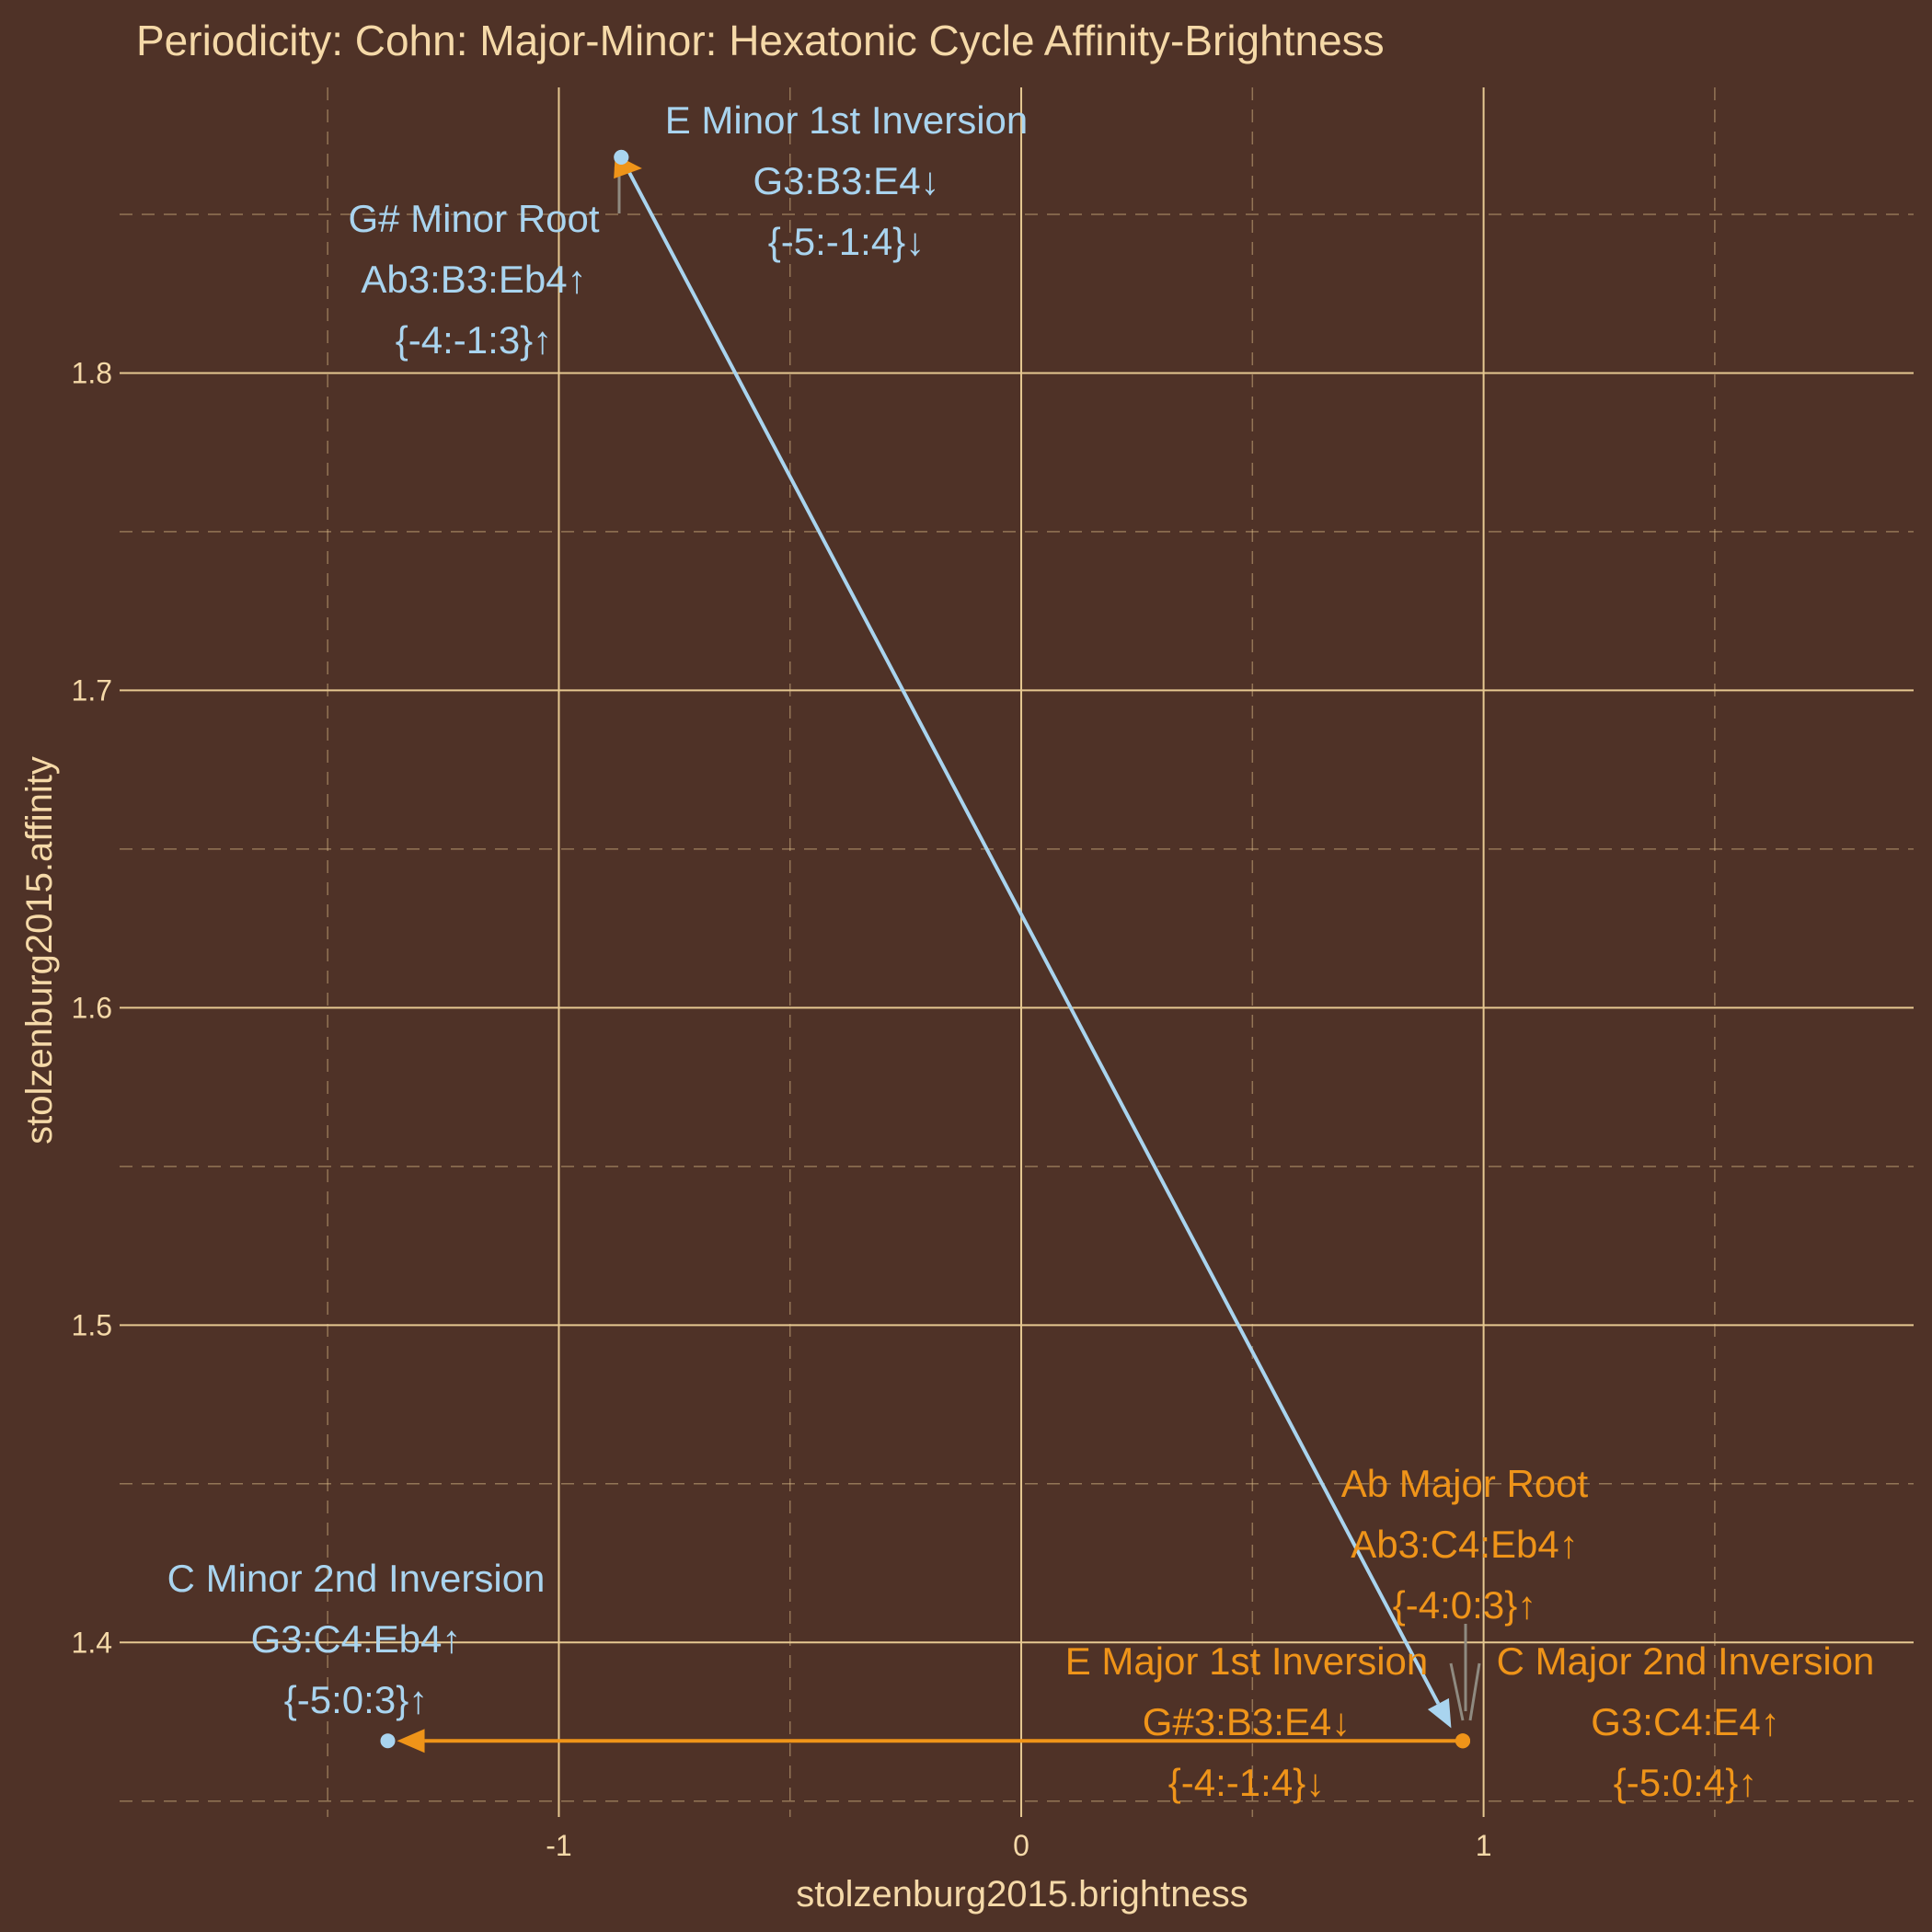 Image resolution: width=1932 pixels, height=1932 pixels. Describe the element at coordinates (847, 120) in the screenshot. I see `point-label-name: E Minor 1st Inversion` at that location.